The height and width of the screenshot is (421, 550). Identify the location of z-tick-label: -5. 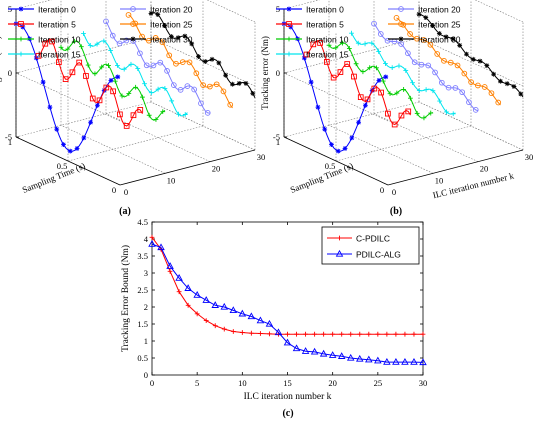
(8, 137).